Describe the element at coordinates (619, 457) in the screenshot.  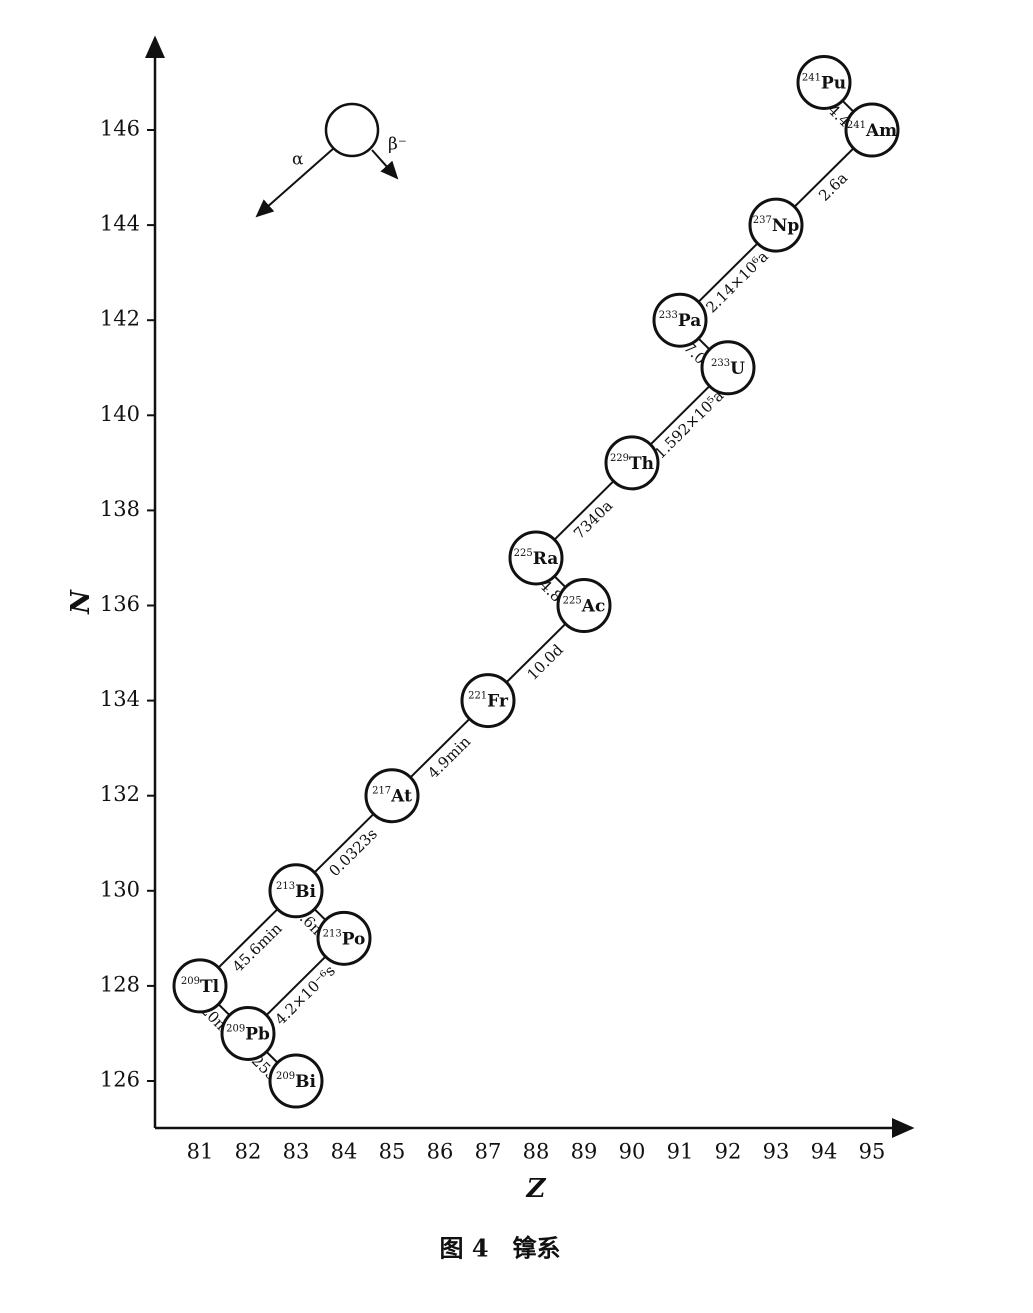
I see `mass-number: 229` at that location.